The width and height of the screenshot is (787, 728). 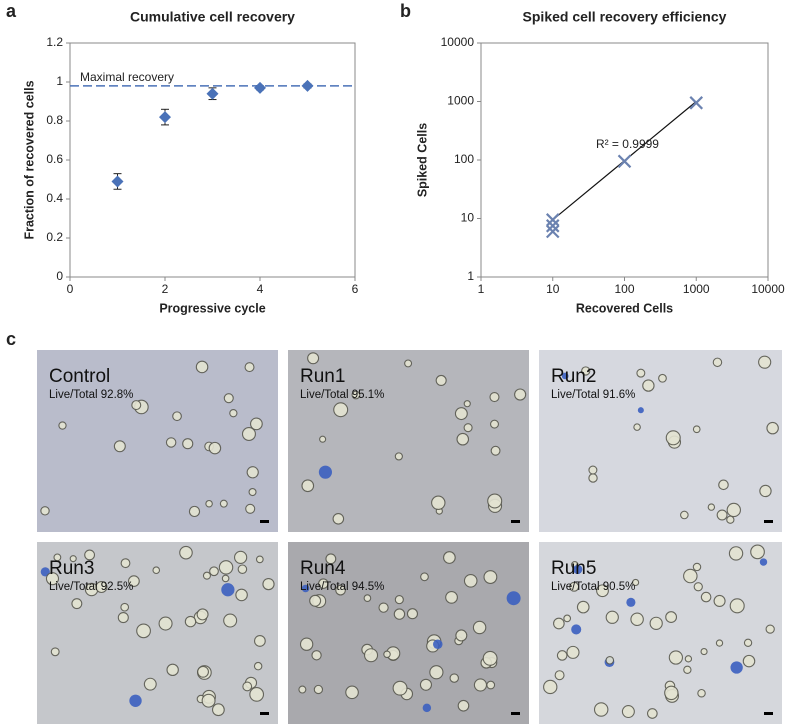 I want to click on image-caption: Live/Total 92.5%, so click(x=91, y=587).